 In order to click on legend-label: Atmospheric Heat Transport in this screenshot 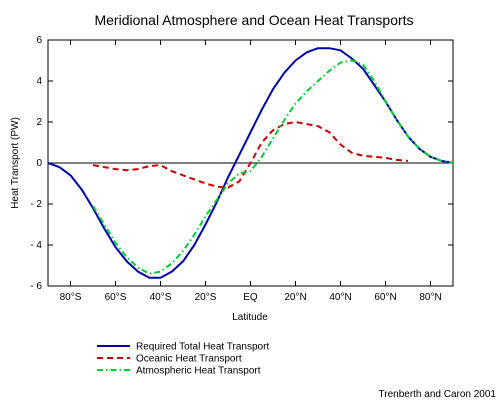, I will do `click(198, 371)`.